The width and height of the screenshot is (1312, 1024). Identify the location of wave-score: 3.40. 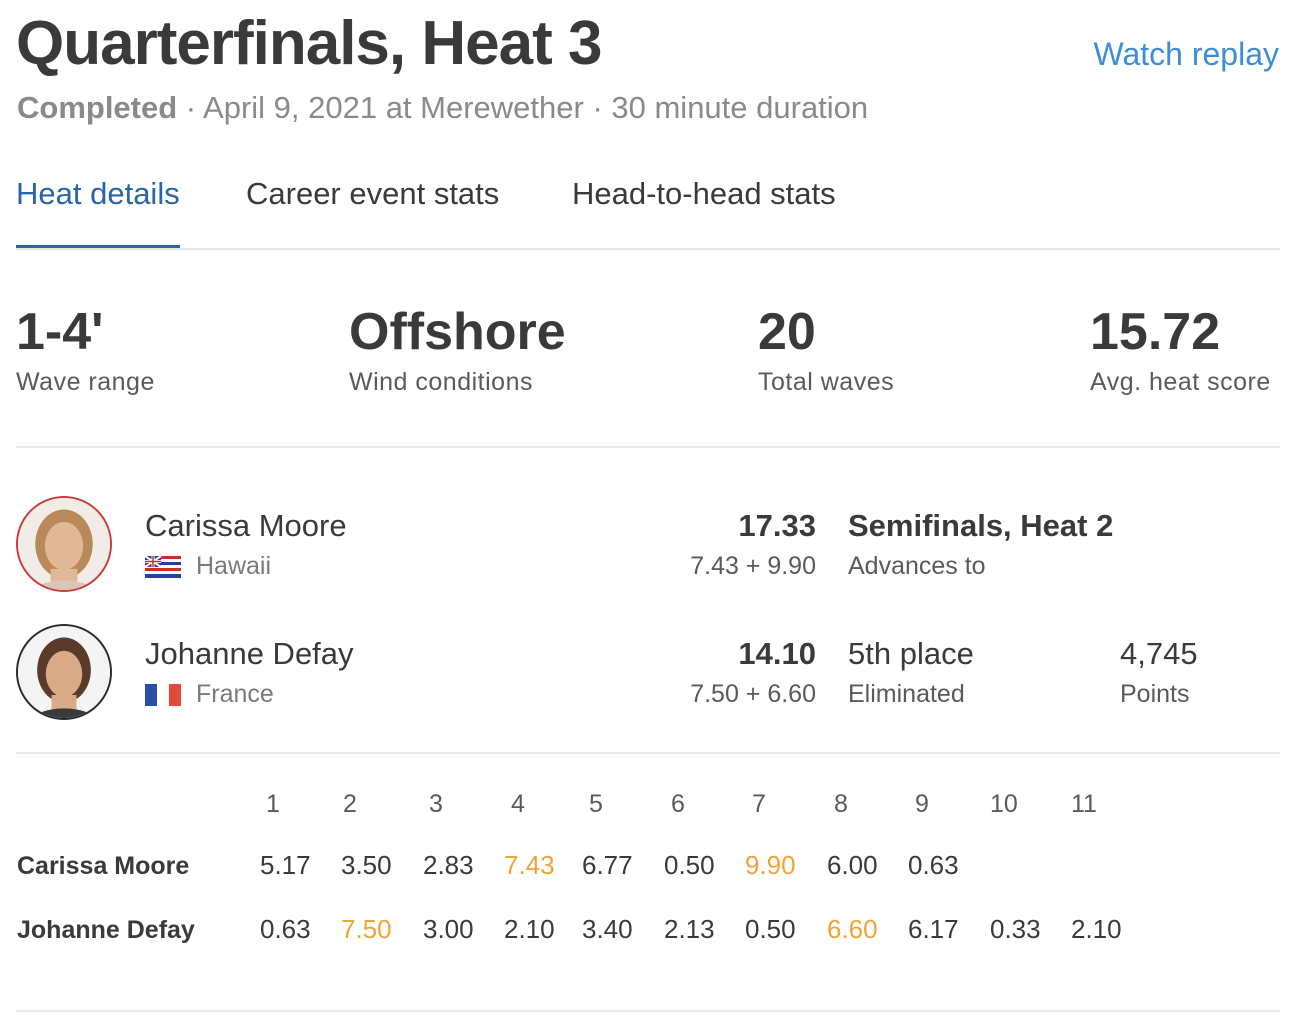
(607, 929).